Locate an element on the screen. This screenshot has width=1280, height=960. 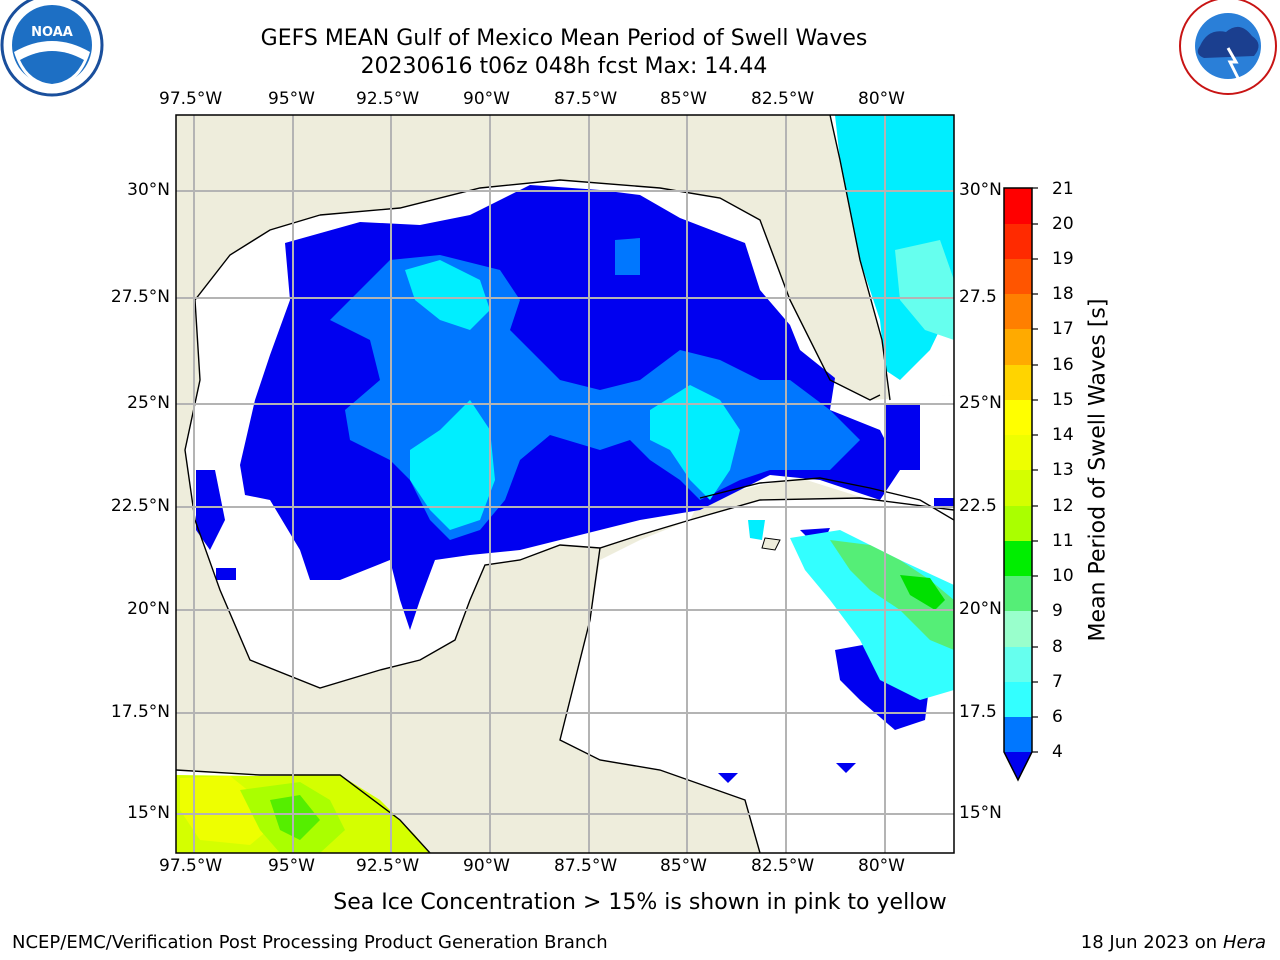
footer-host: Hera is located at coordinates (1244, 942).